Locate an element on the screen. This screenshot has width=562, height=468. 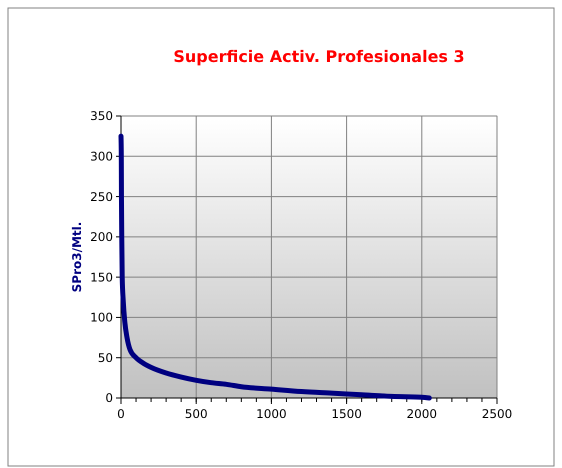
x-tick-label: 1000 is located at coordinates (271, 414).